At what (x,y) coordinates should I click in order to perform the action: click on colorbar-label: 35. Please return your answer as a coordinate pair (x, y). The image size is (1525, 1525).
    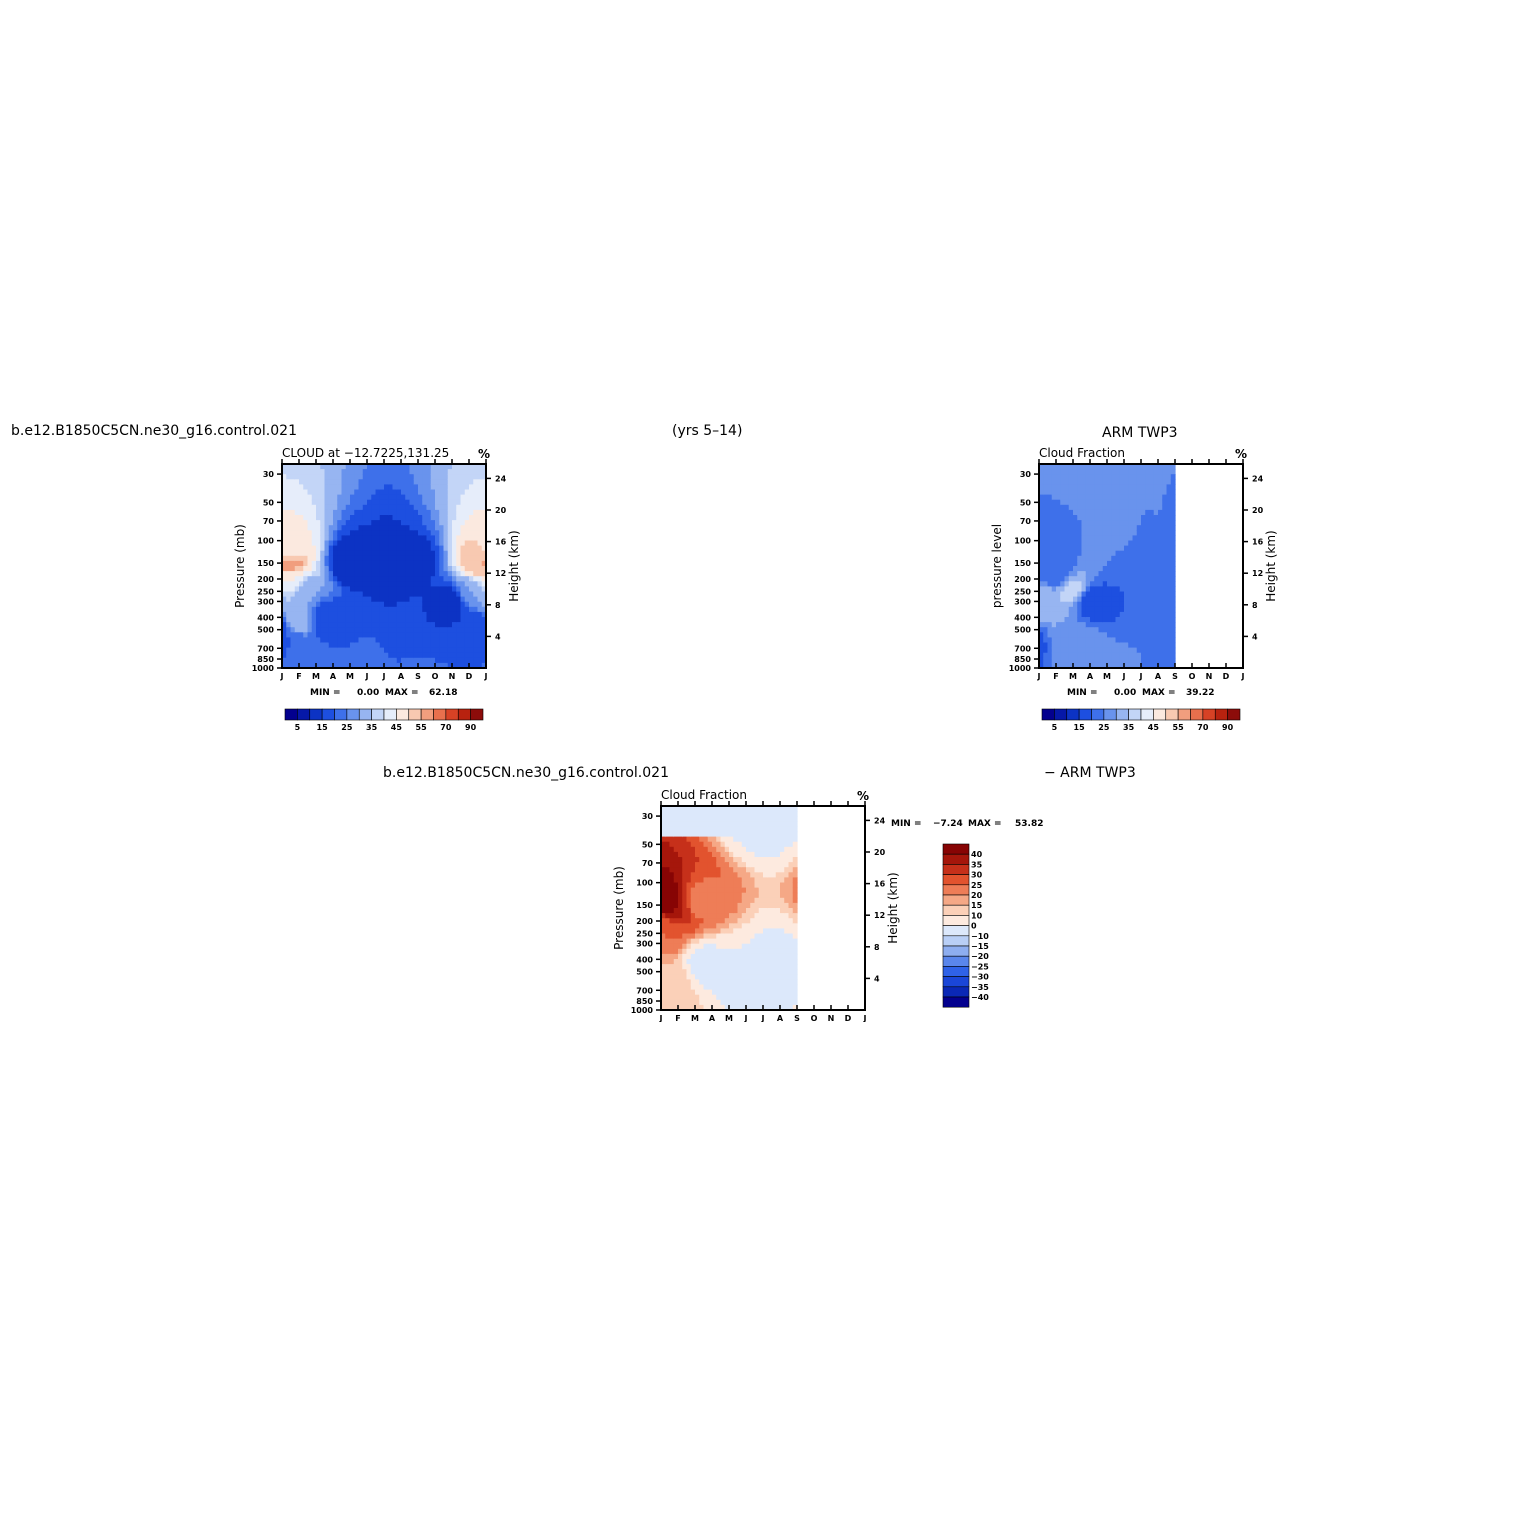
    Looking at the image, I should click on (977, 864).